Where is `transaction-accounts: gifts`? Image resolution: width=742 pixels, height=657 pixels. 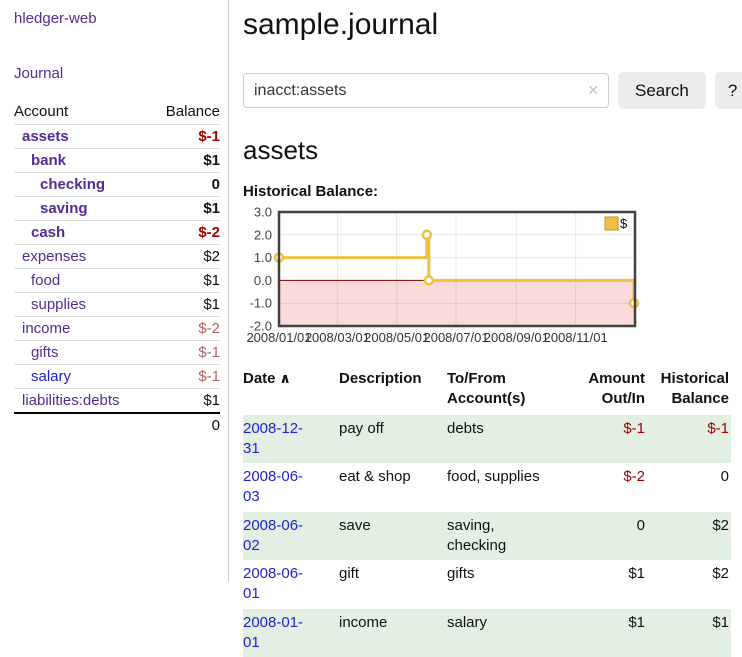
transaction-accounts: gifts is located at coordinates (508, 584).